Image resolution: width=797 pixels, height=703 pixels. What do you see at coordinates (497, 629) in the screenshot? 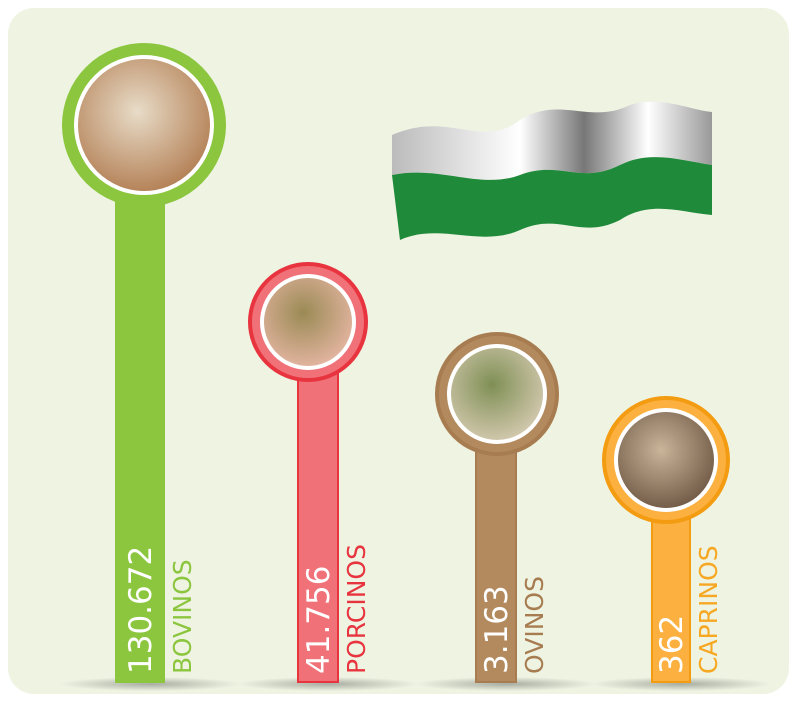
I see `value: 3.163` at bounding box center [497, 629].